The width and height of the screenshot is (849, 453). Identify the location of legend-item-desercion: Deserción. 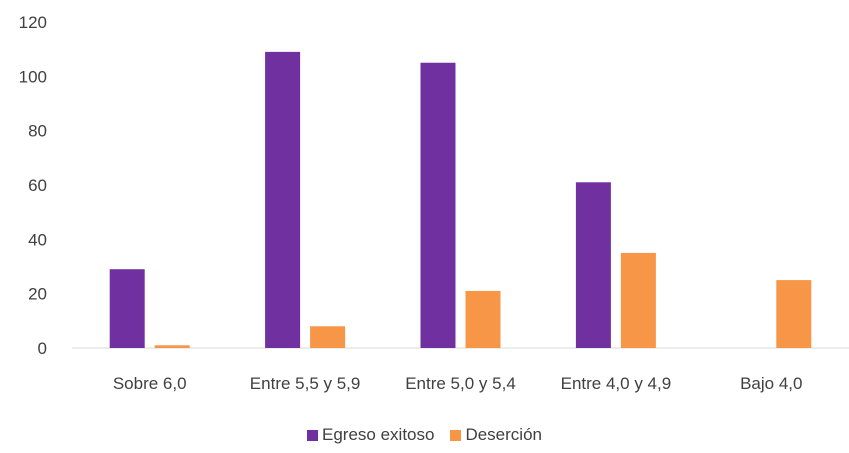
(496, 435).